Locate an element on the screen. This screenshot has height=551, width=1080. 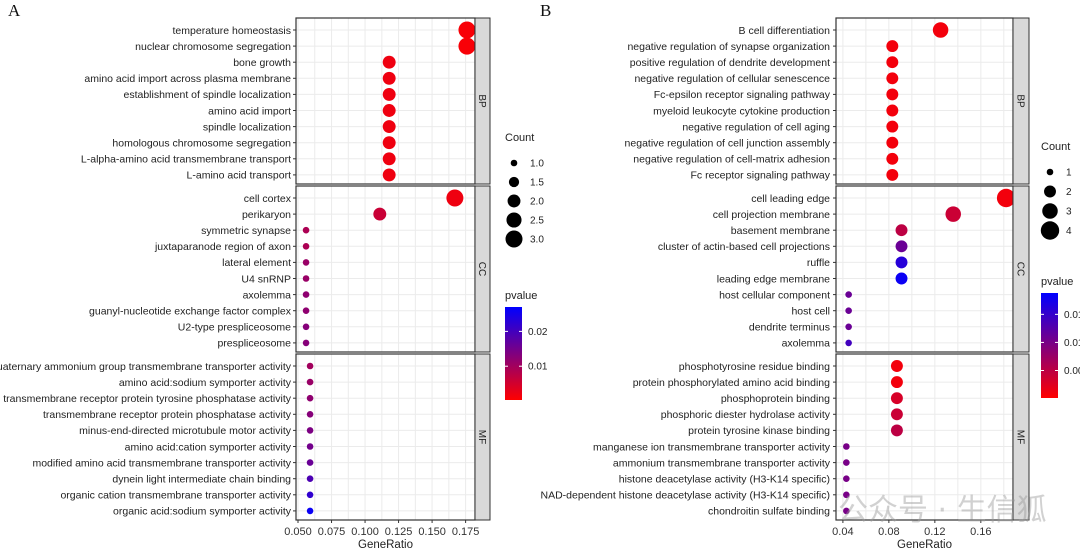
pvalue-colorbar is located at coordinates (513, 353).